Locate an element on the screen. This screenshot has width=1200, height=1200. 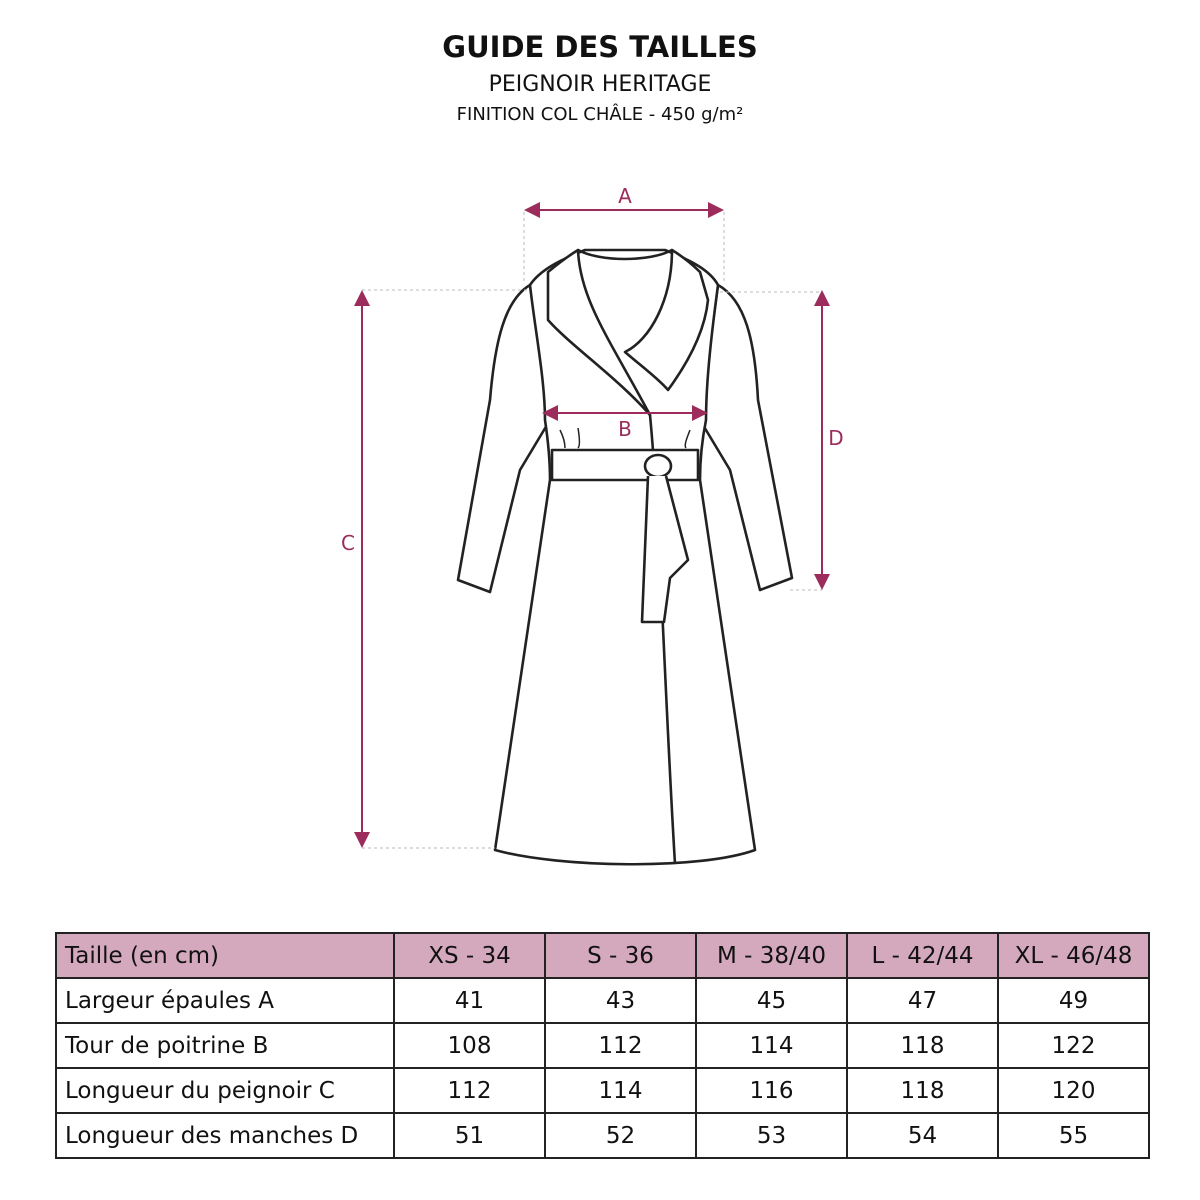
column-header: Taille (en cm) is located at coordinates (225, 955).